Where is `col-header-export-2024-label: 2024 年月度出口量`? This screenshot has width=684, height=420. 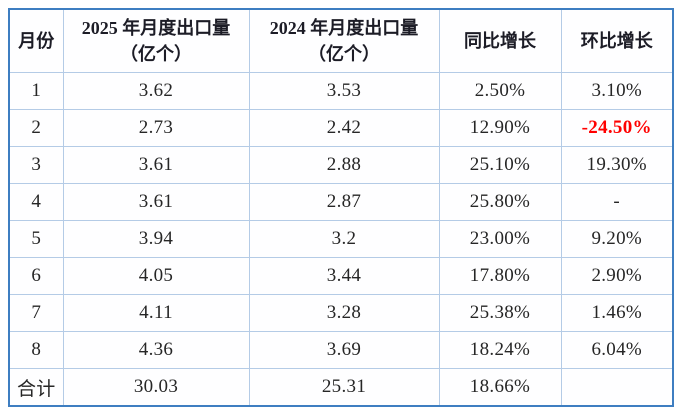 col-header-export-2024-label: 2024 年月度出口量 is located at coordinates (344, 28).